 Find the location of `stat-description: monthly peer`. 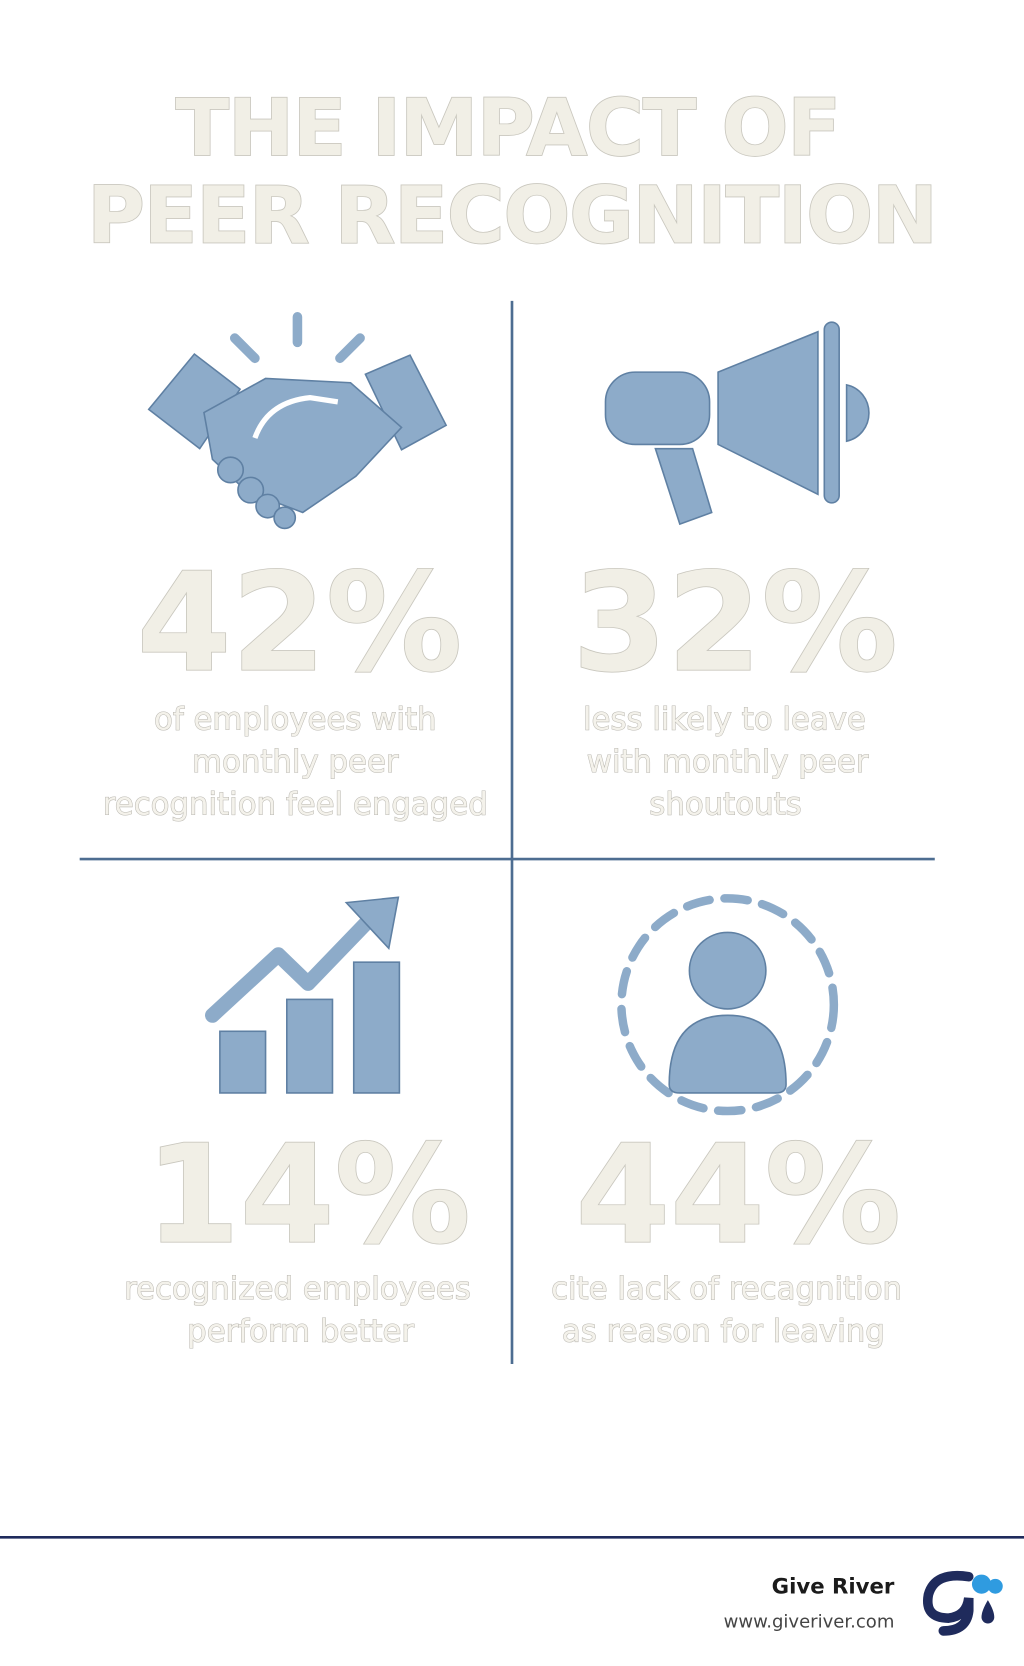

stat-description: monthly peer is located at coordinates (295, 762).